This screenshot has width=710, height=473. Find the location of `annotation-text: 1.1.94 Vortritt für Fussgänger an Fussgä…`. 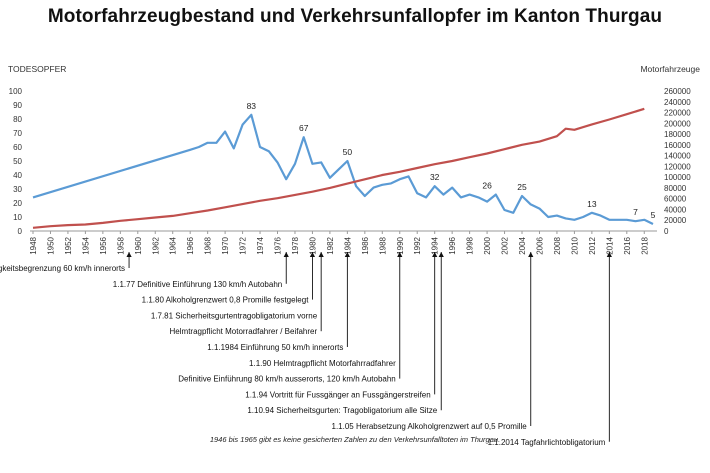

annotation-text: 1.1.94 Vortritt für Fussgänger an Fussgä… is located at coordinates (337, 394).